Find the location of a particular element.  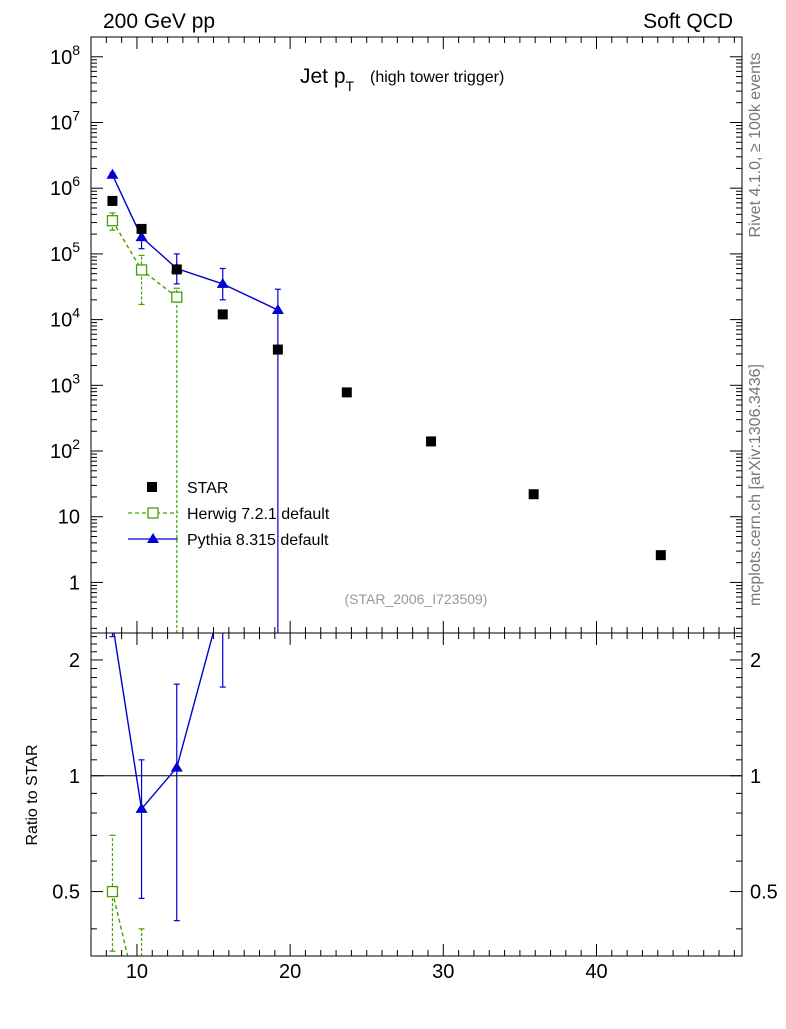

x-tick-label: 30 is located at coordinates (443, 972).